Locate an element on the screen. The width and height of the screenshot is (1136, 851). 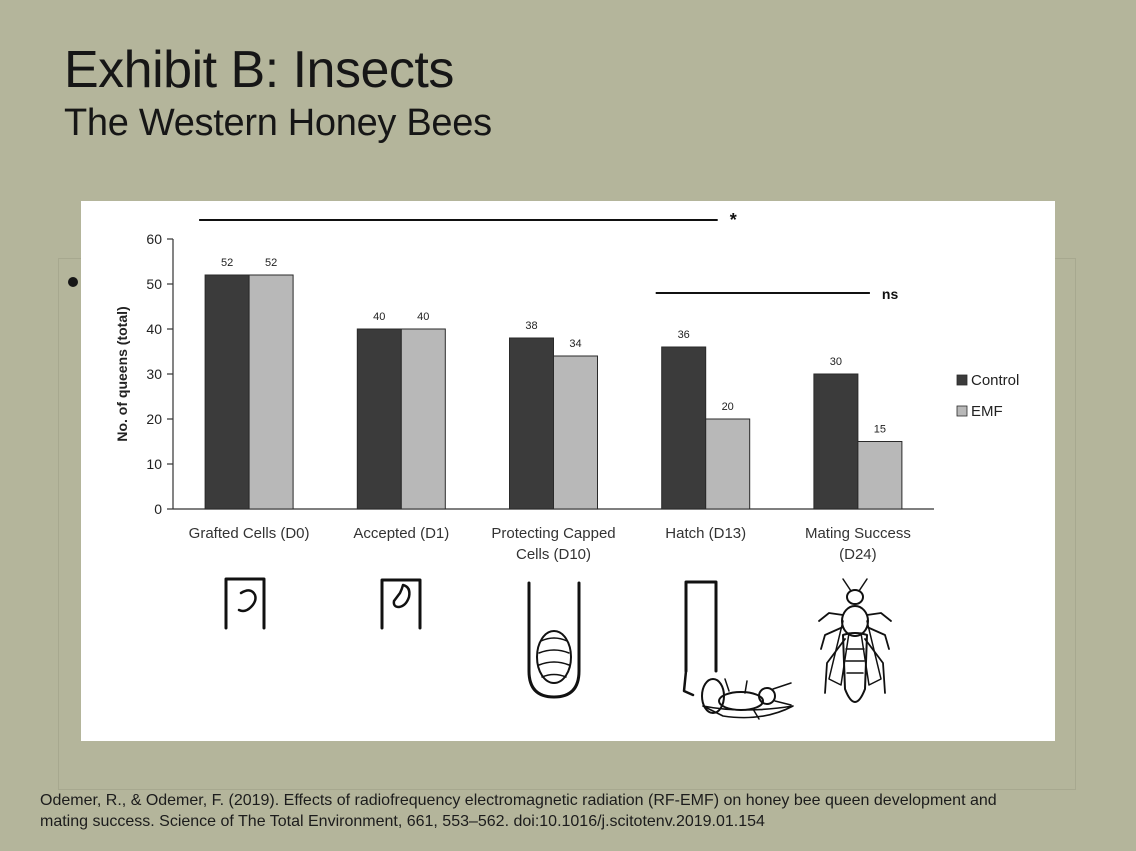
y-axis-title: No. of queens (total) is located at coordinates (122, 373).